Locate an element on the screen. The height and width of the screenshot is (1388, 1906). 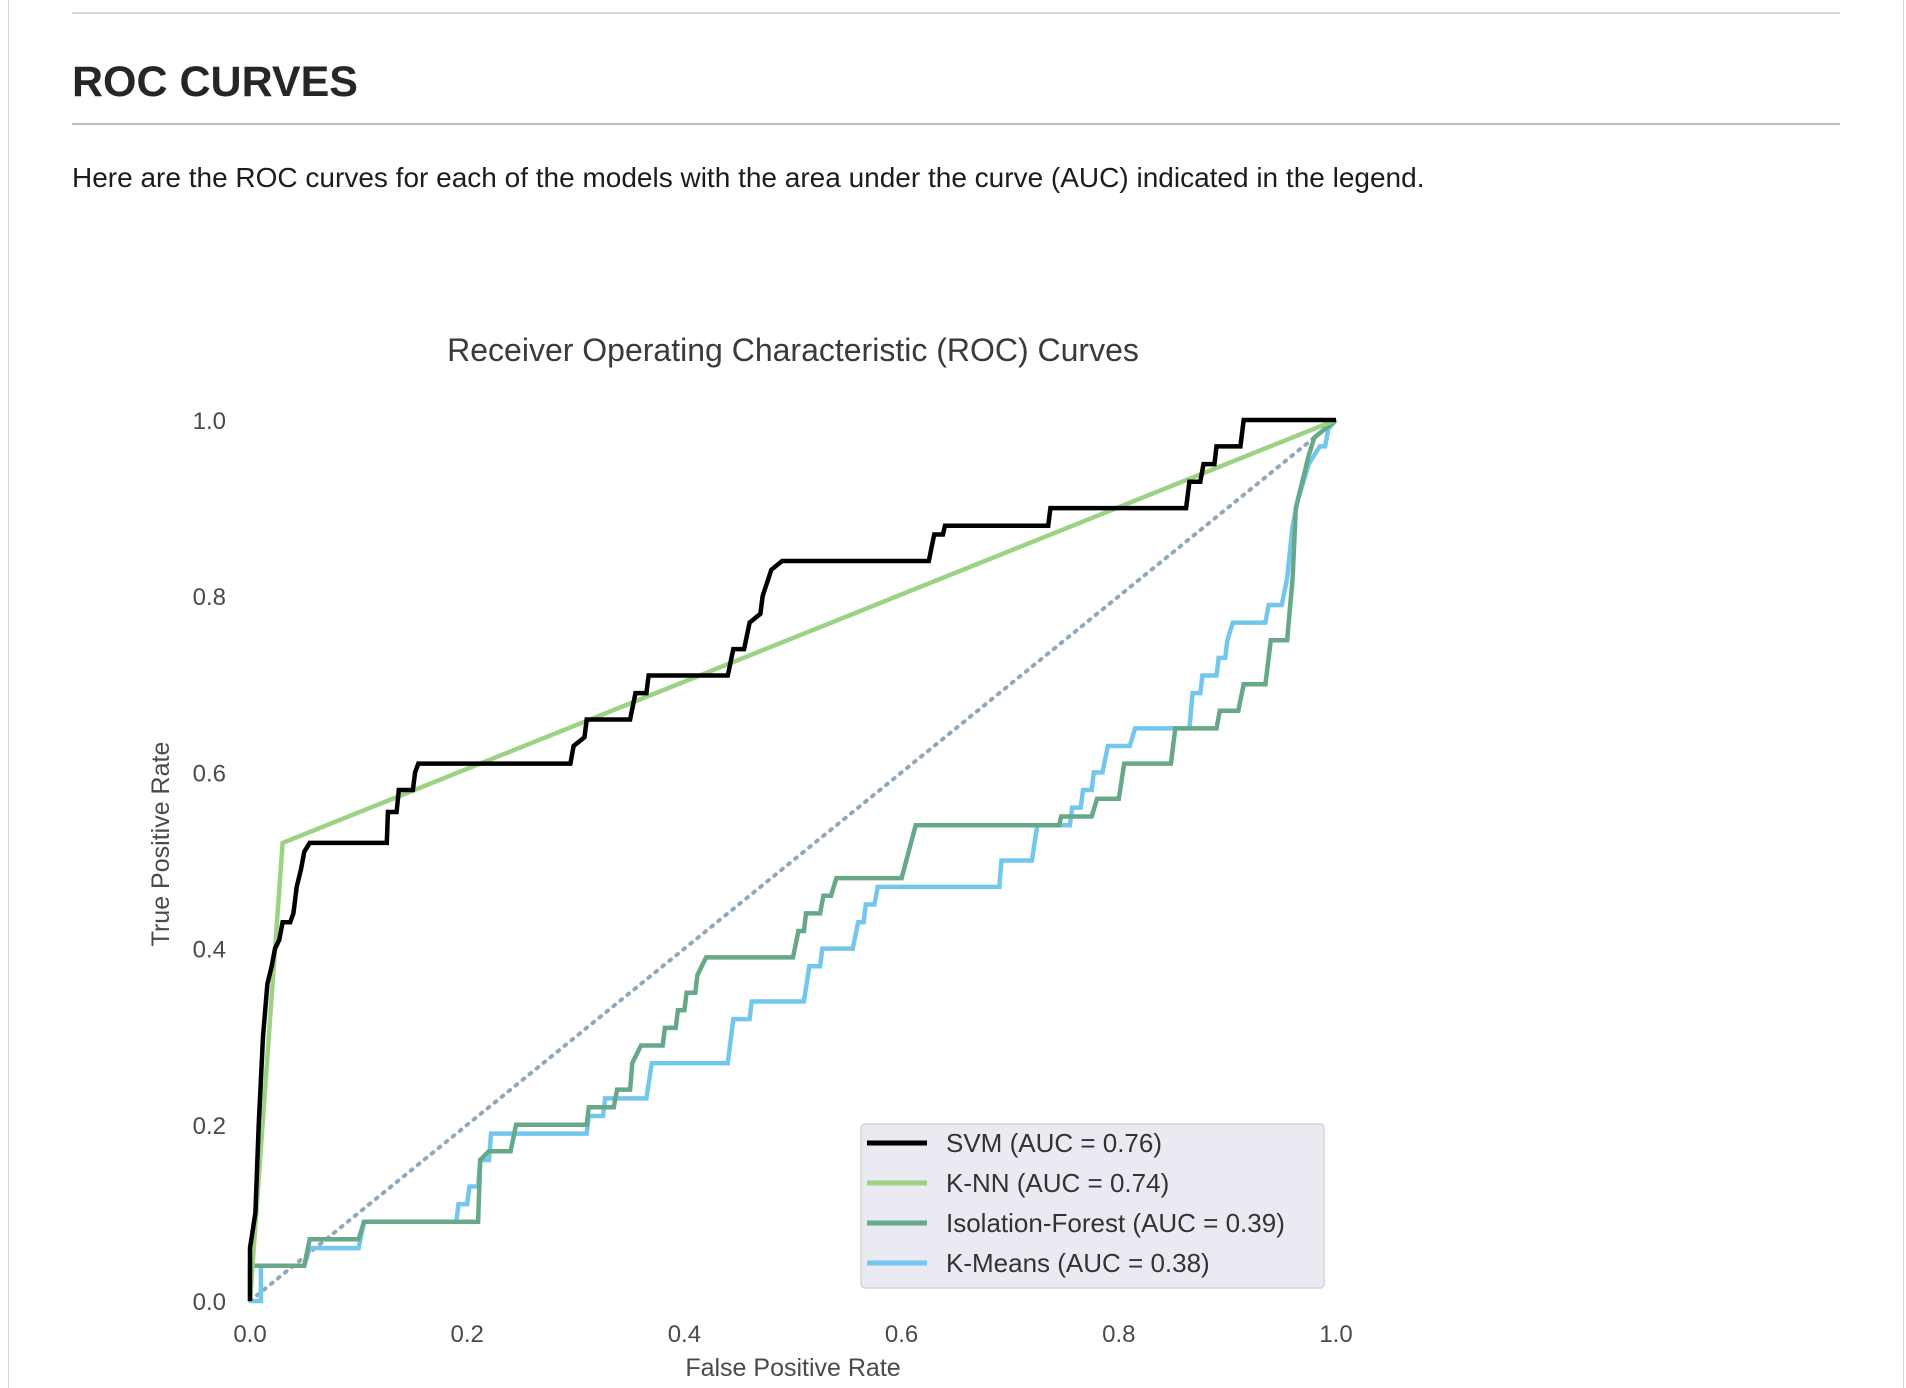
legend-label: Isolation-Forest (AUC = 0.39) is located at coordinates (1115, 1223).